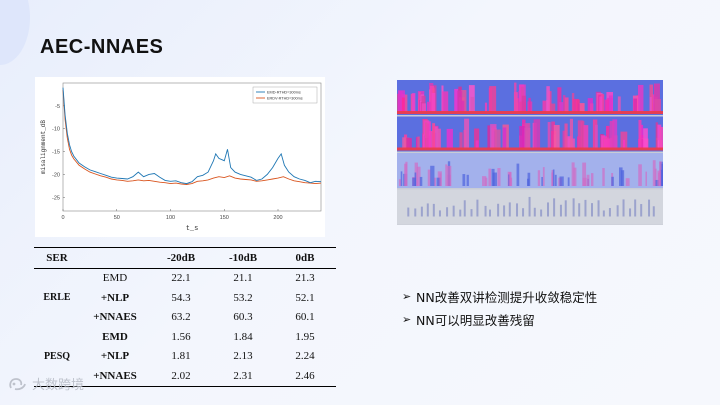  Describe the element at coordinates (181, 278) in the screenshot. I see `table-cell: 22.1` at that location.